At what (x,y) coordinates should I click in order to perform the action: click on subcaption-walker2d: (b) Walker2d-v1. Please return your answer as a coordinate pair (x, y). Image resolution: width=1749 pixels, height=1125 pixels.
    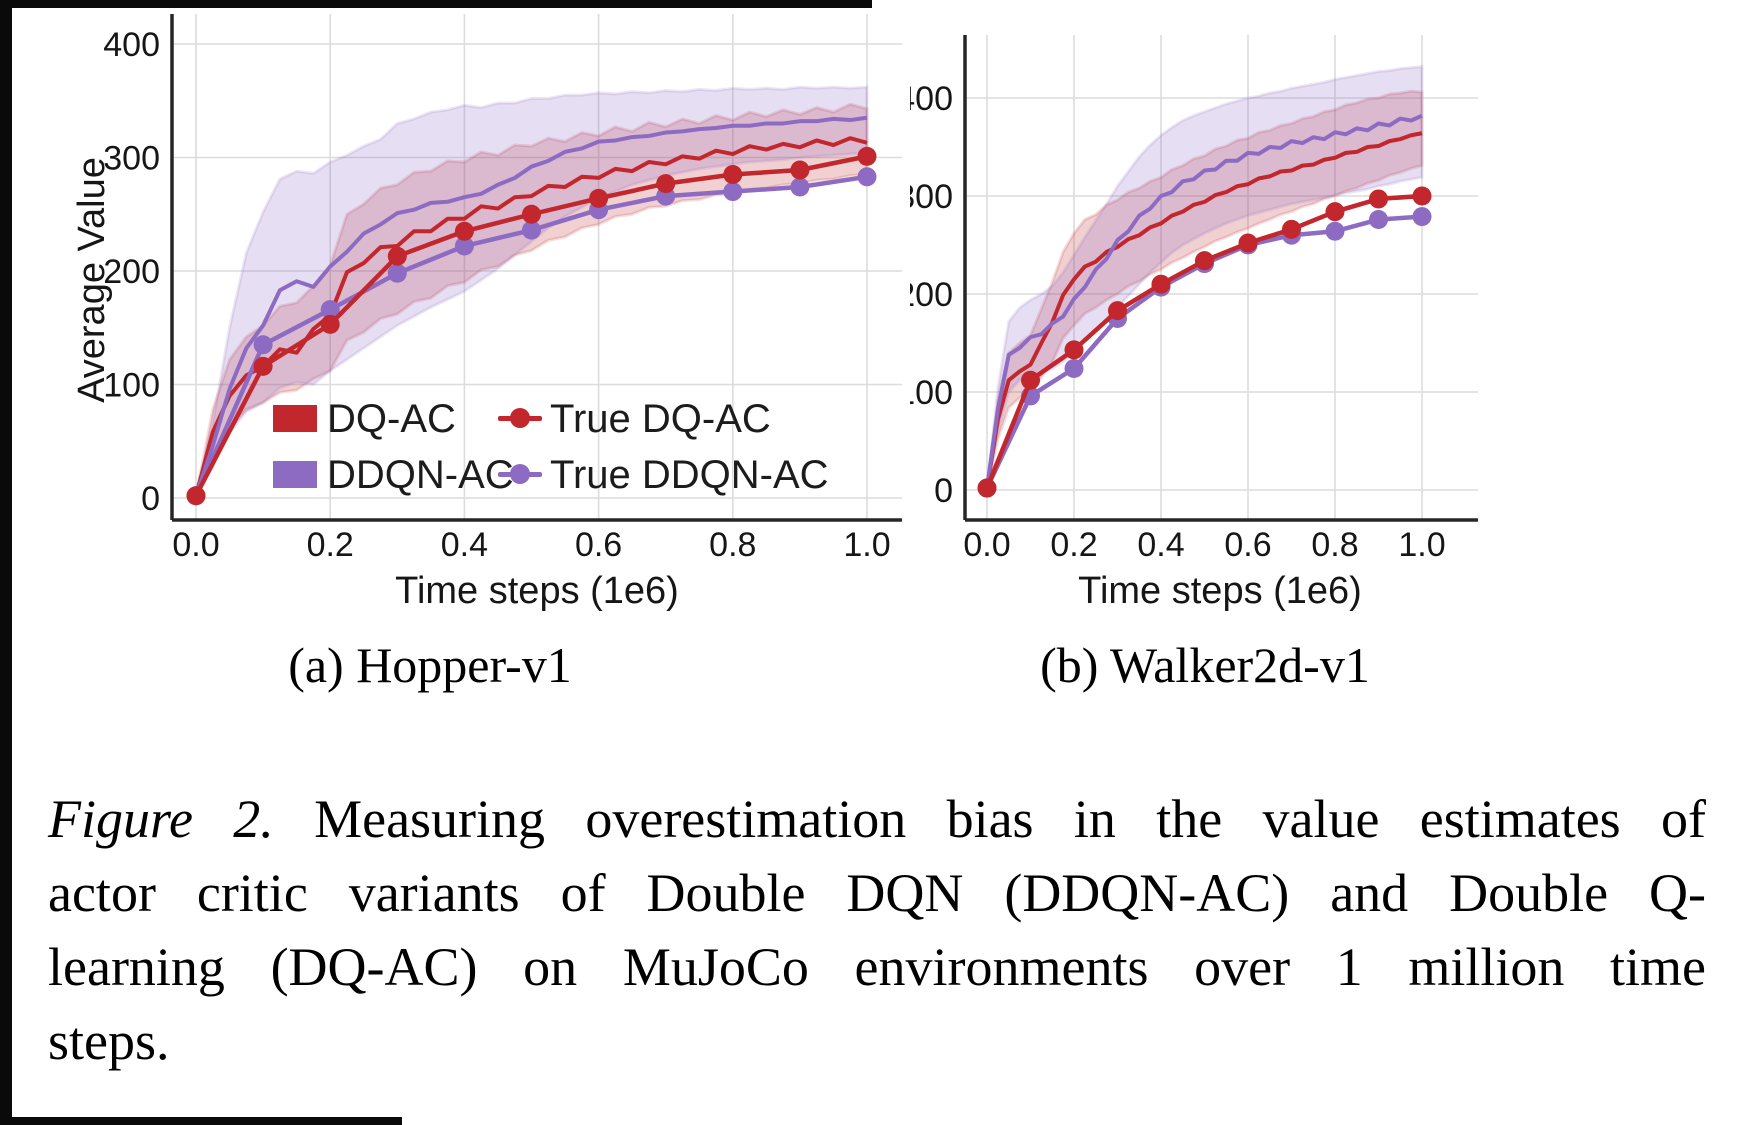
    Looking at the image, I should click on (1205, 665).